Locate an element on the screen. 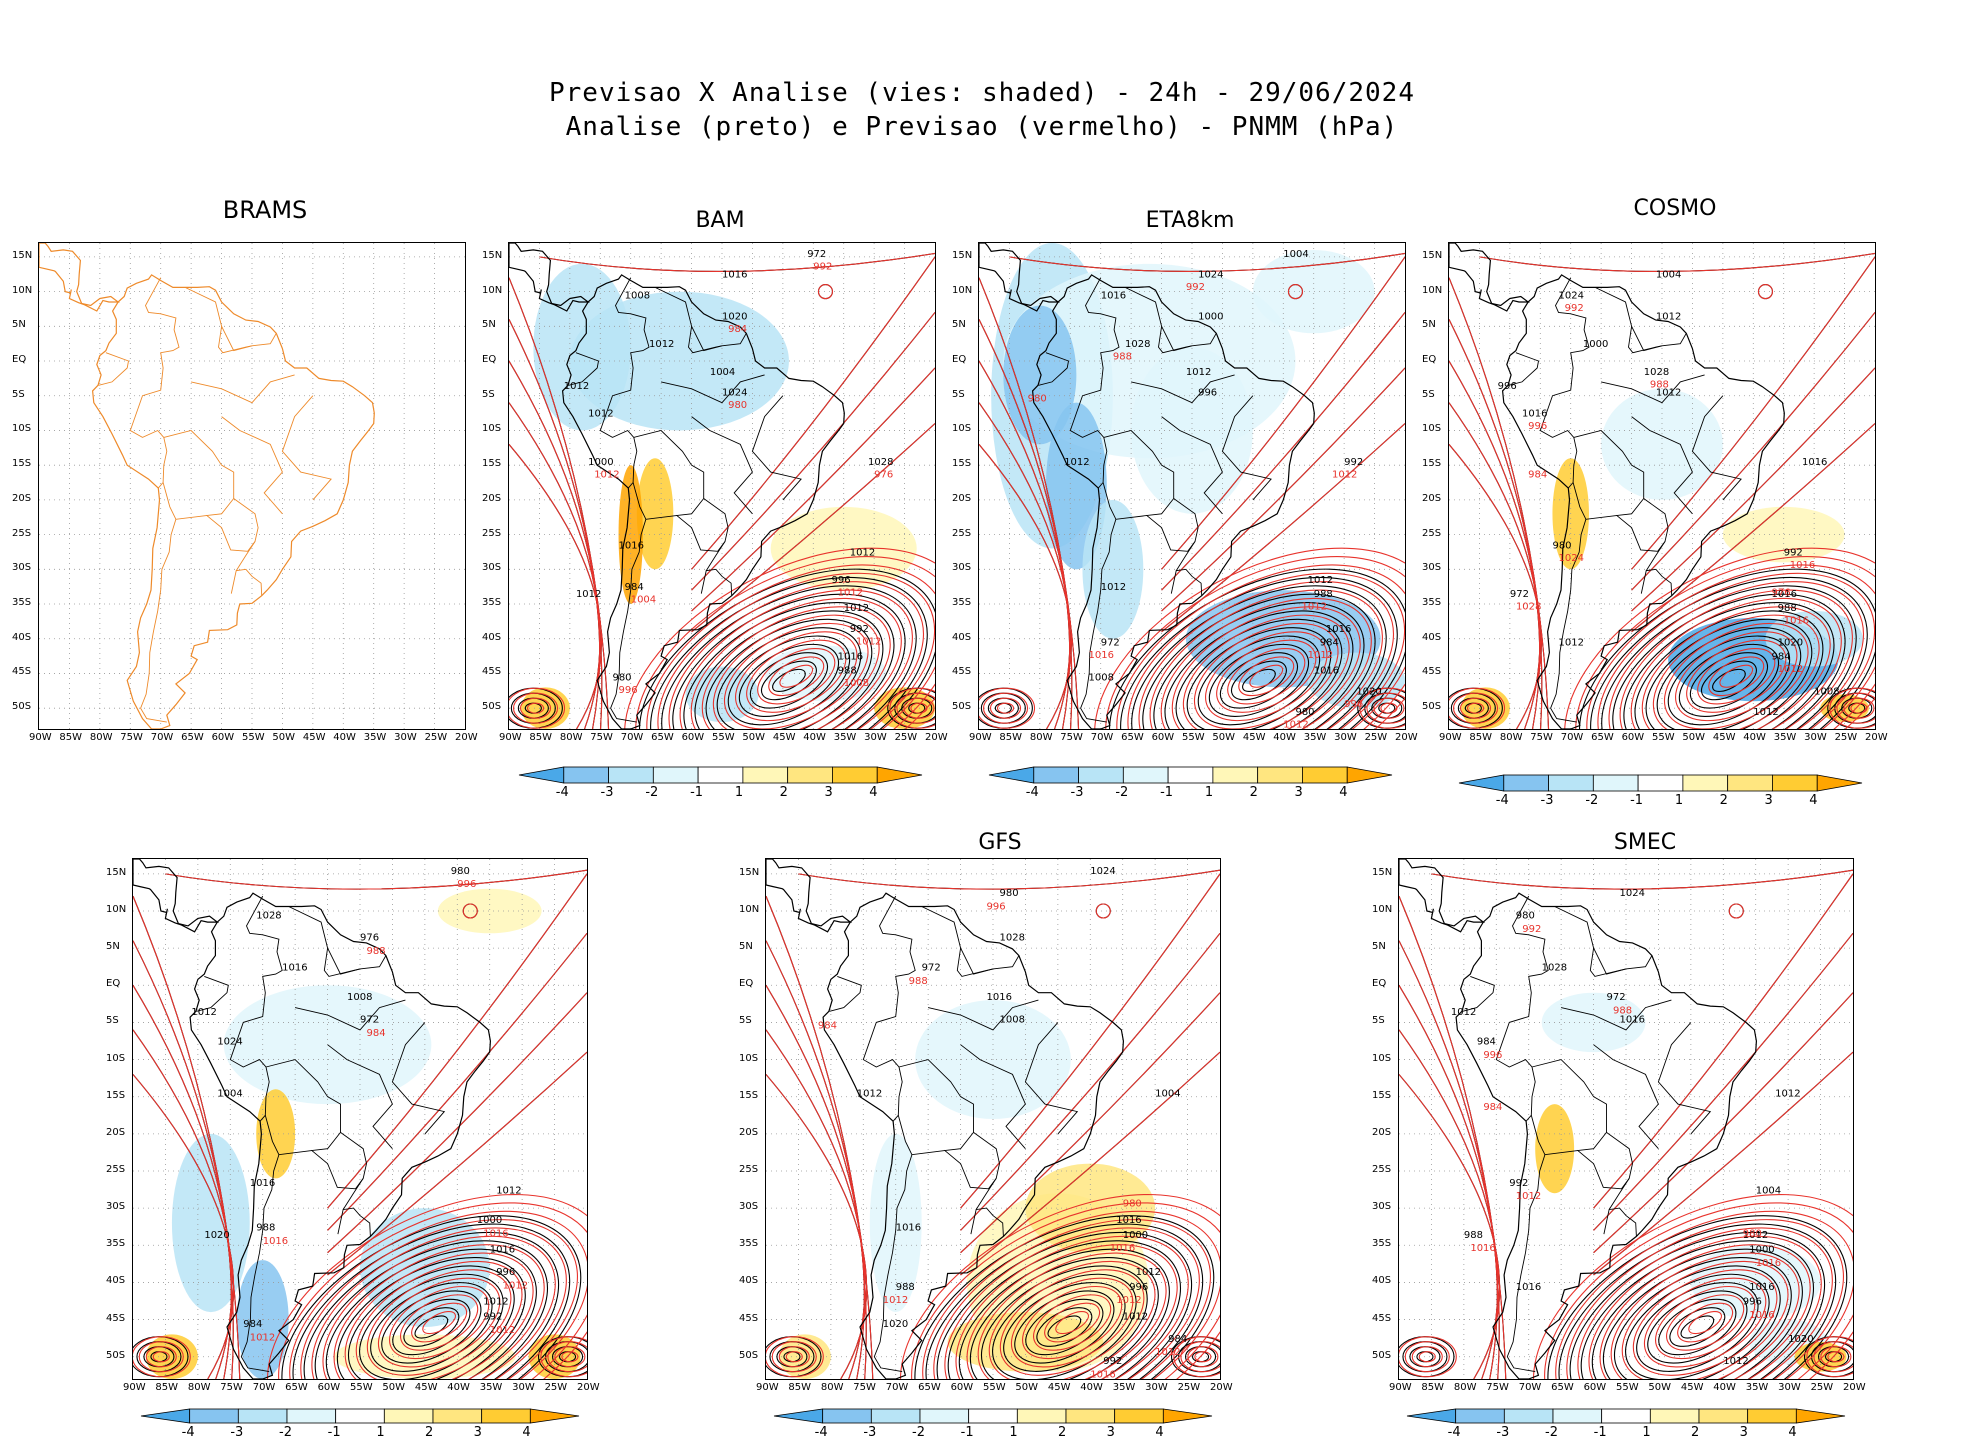 This screenshot has width=1964, height=1440. cosmo-contour-label: 1028 is located at coordinates (1528, 607).